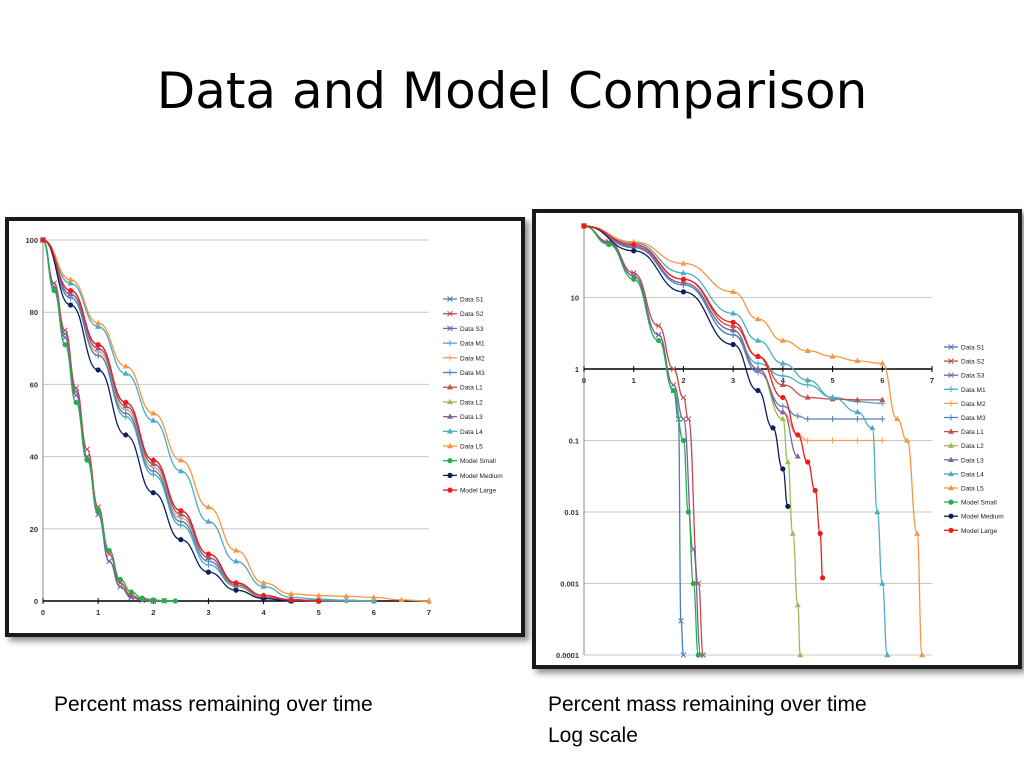 The height and width of the screenshot is (768, 1024). I want to click on y-tick-label: 60, so click(34, 384).